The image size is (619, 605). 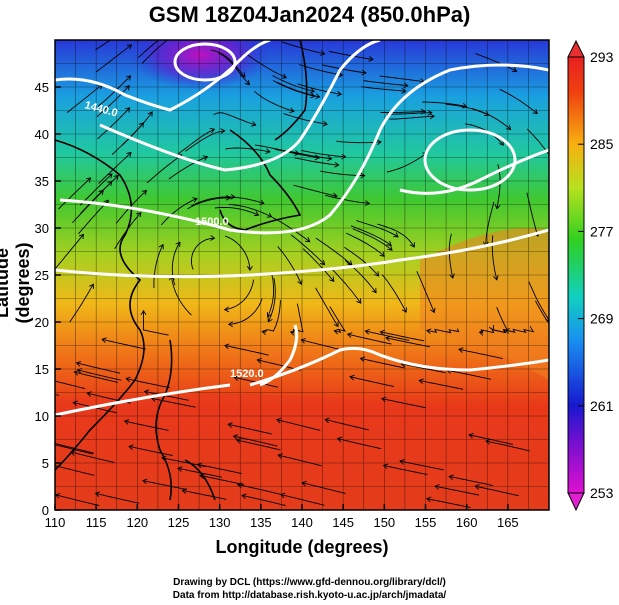 I want to click on y-axis-ticks: 0 5 10 15 20 25 30 35 40 45, so click(x=48, y=299).